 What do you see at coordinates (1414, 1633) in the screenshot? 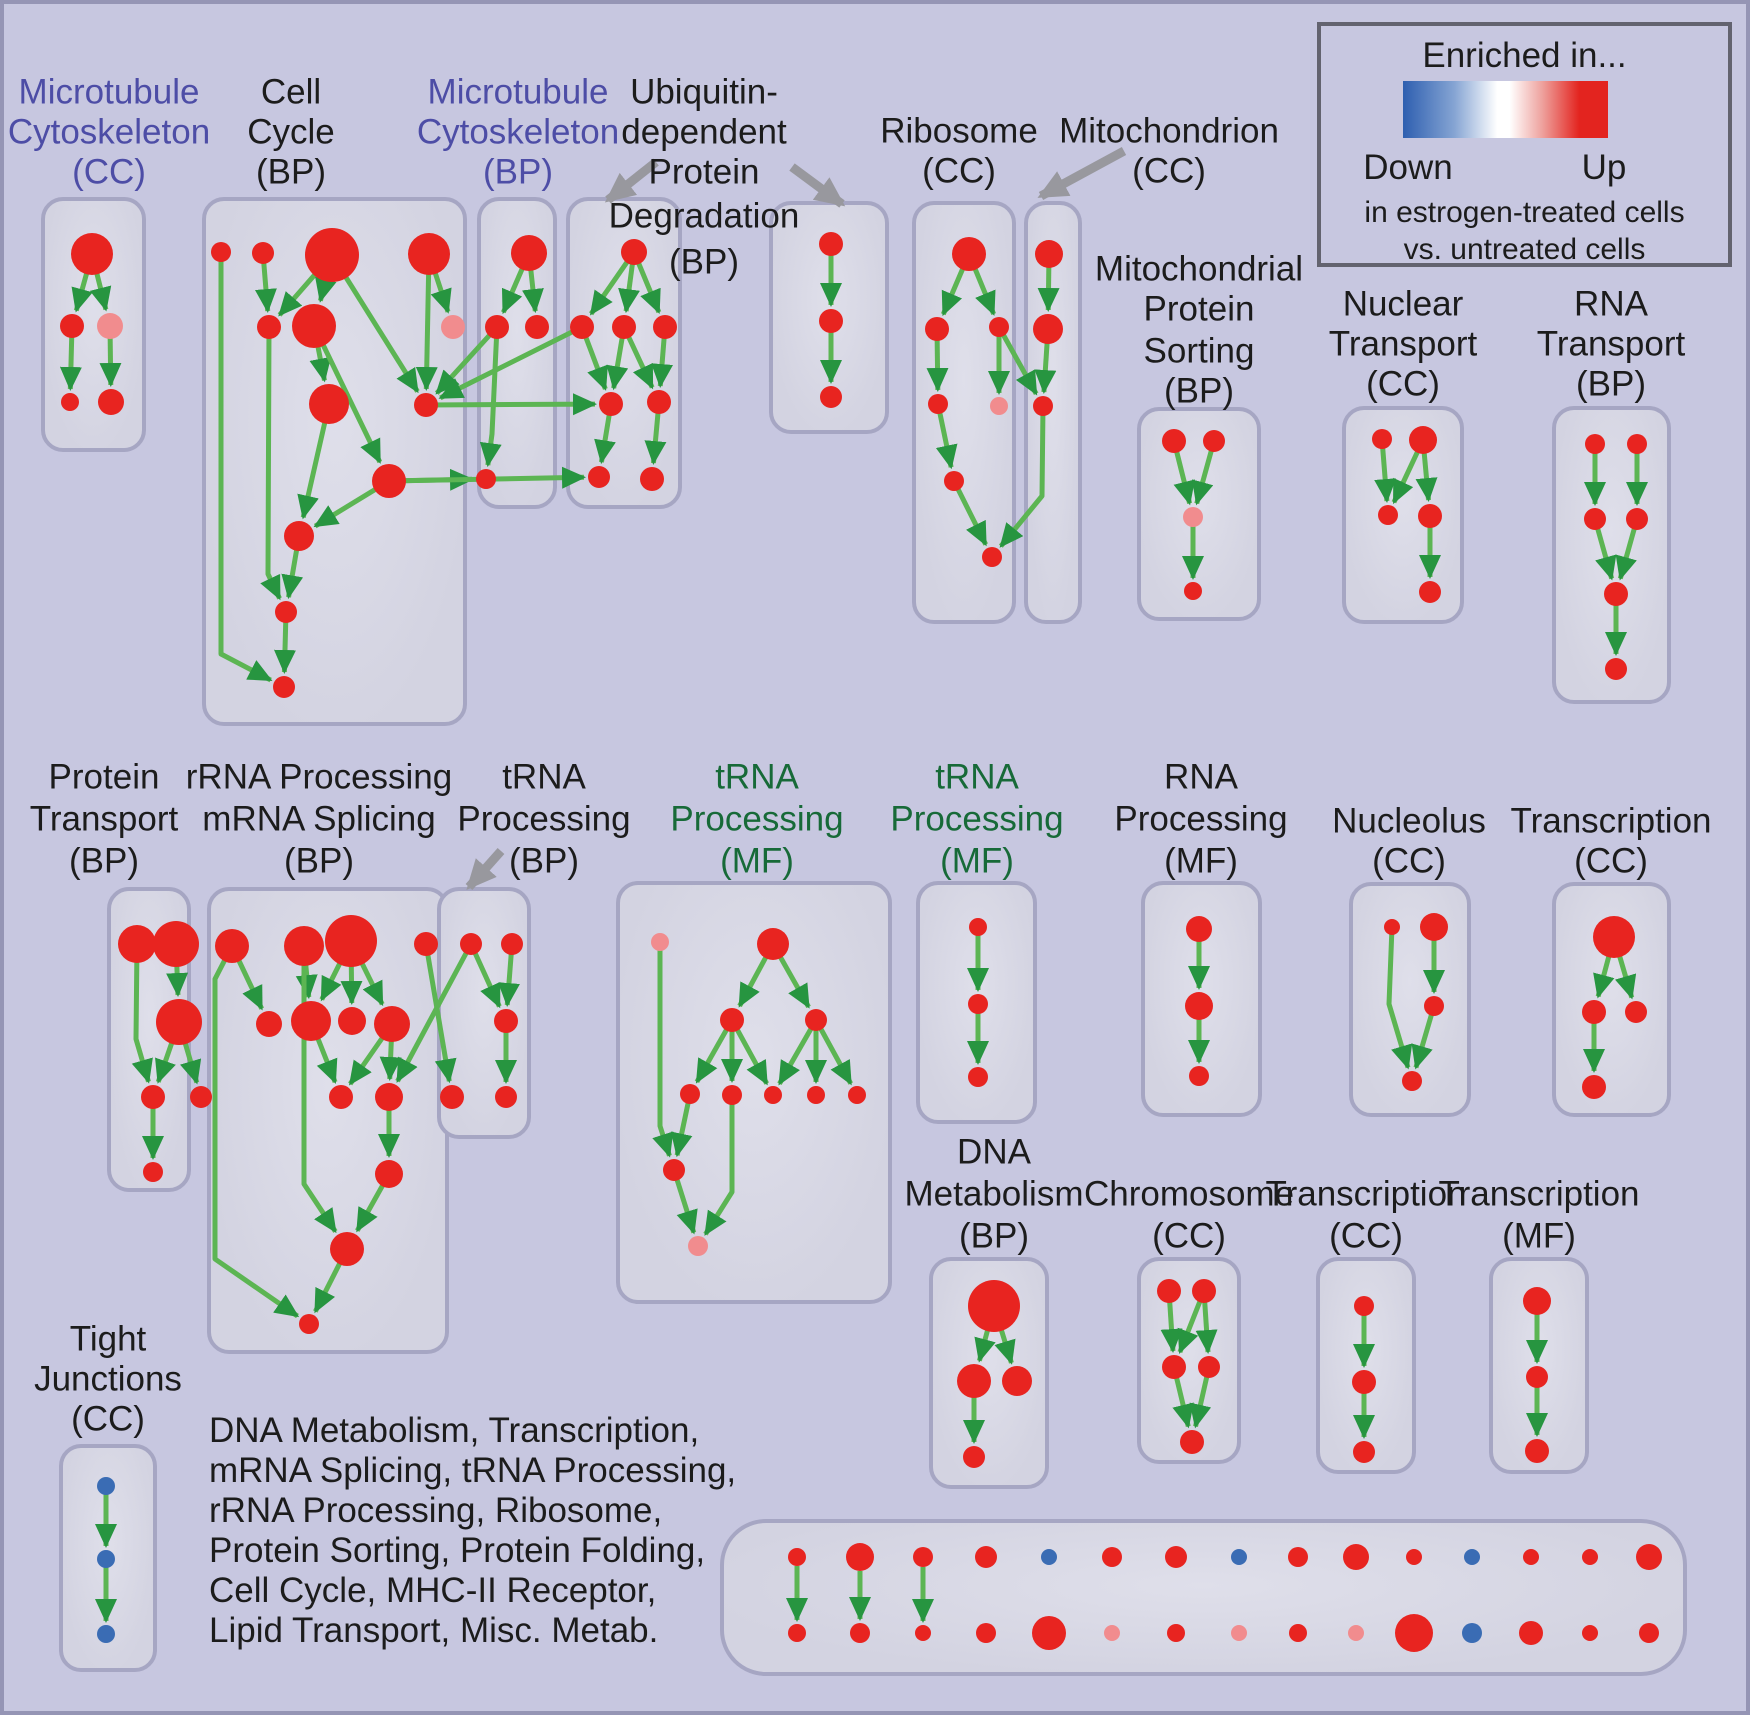
I see `strip-col-11-bottom-node` at bounding box center [1414, 1633].